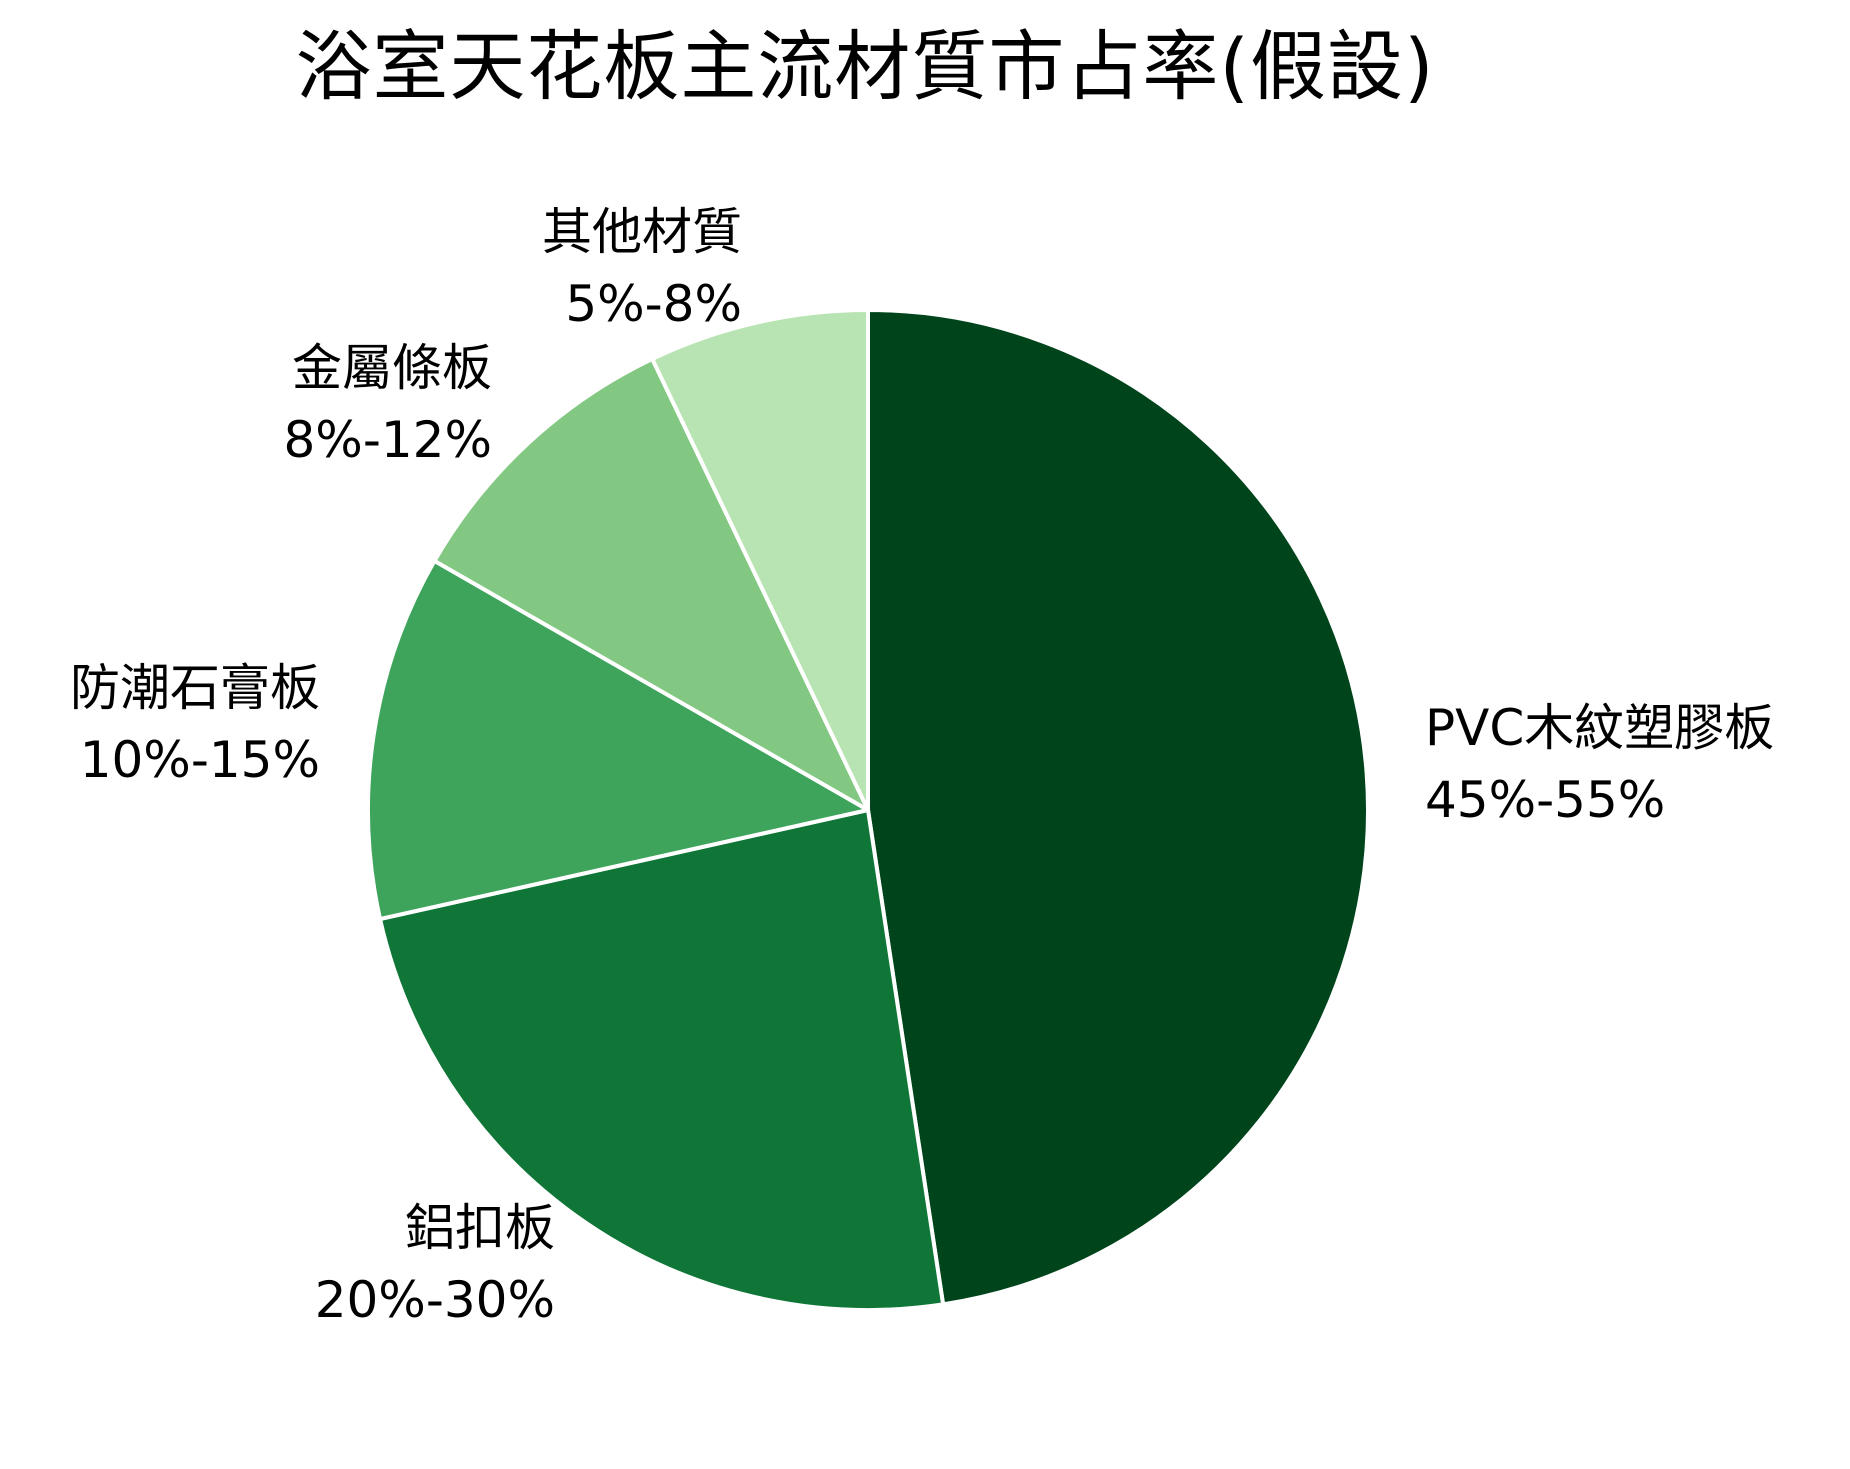 The image size is (1850, 1469). What do you see at coordinates (480, 1228) in the screenshot?
I see `label-aluminum-clip-name: 鋁扣板` at bounding box center [480, 1228].